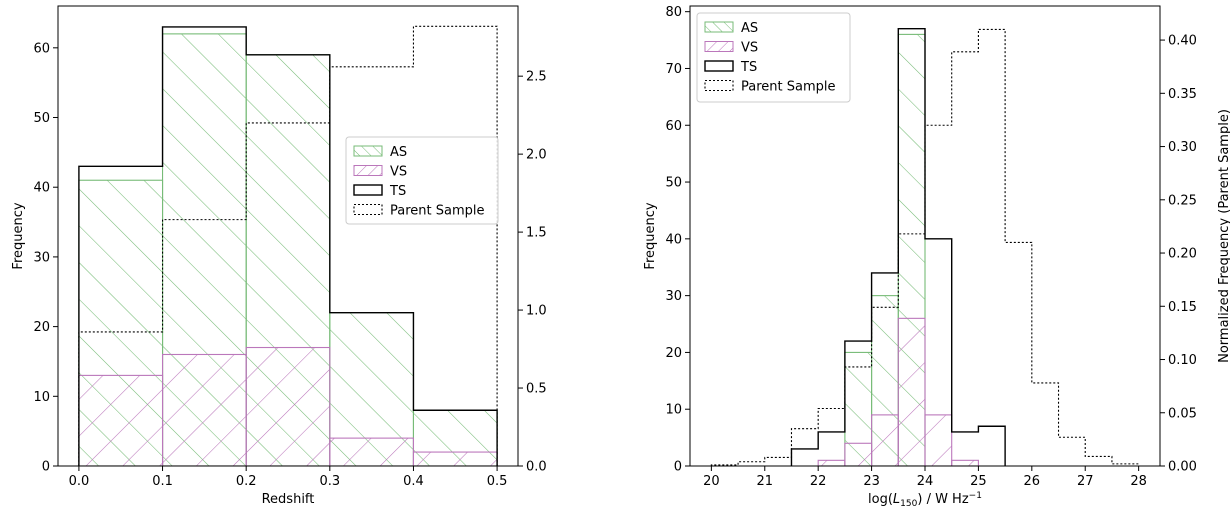 Image resolution: width=1230 pixels, height=514 pixels. Describe the element at coordinates (1182, 307) in the screenshot. I see `y2-tick-label: 0.15` at that location.